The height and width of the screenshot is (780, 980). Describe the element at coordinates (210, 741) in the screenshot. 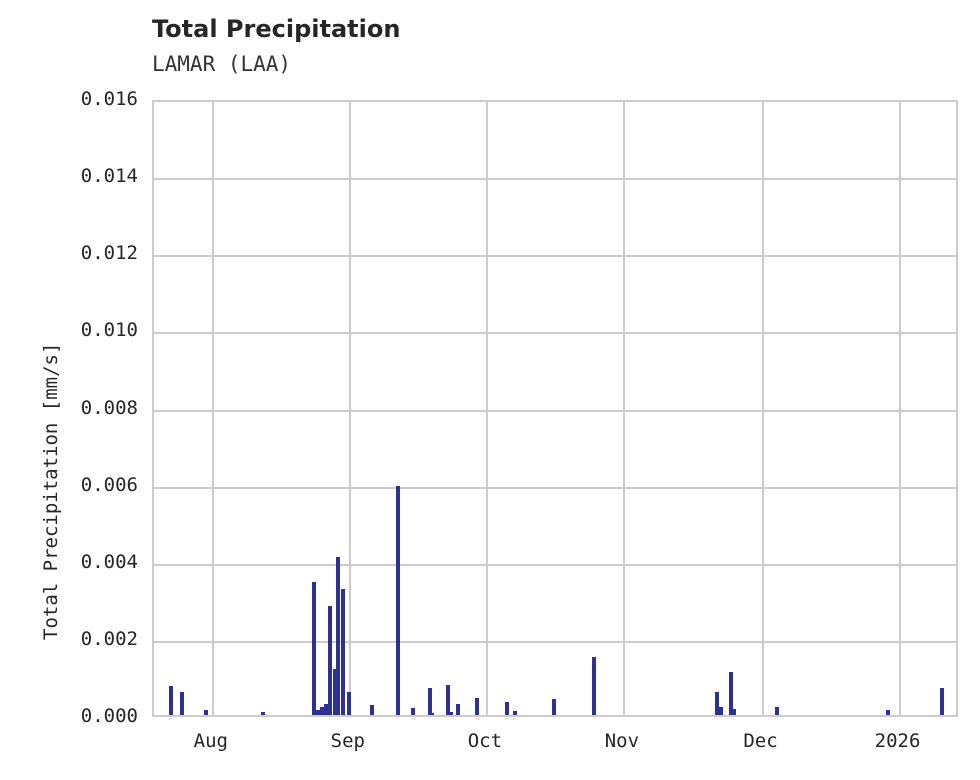

I see `x-tick-label: Aug` at that location.